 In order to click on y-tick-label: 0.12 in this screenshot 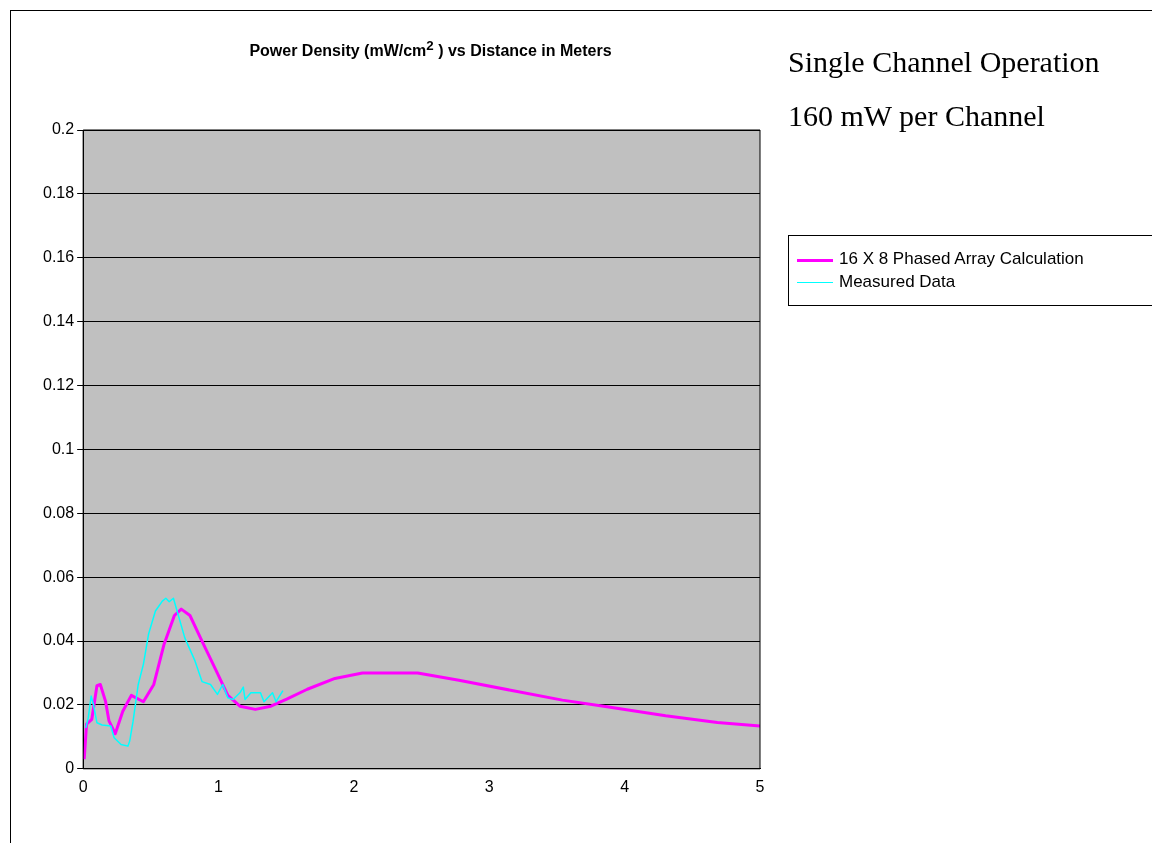, I will do `click(59, 384)`.